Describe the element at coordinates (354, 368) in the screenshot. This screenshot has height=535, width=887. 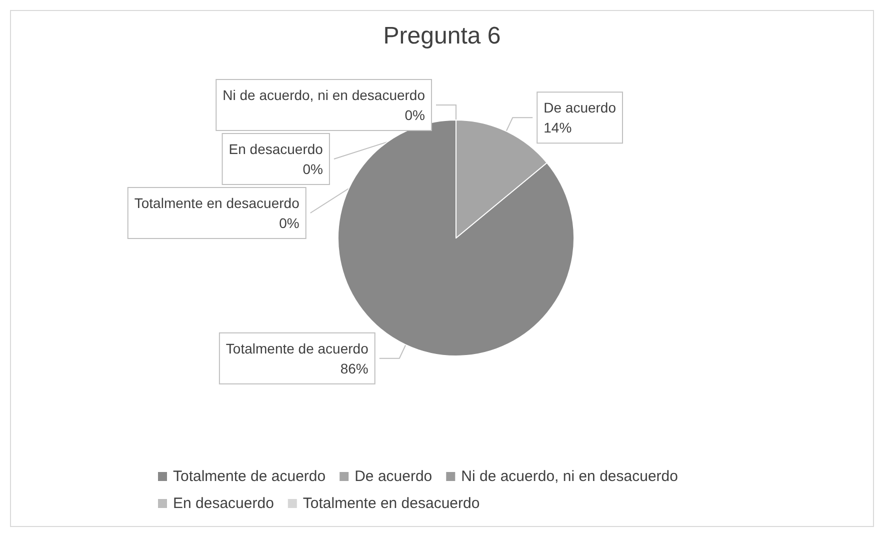
I see `data-label: 86%` at that location.